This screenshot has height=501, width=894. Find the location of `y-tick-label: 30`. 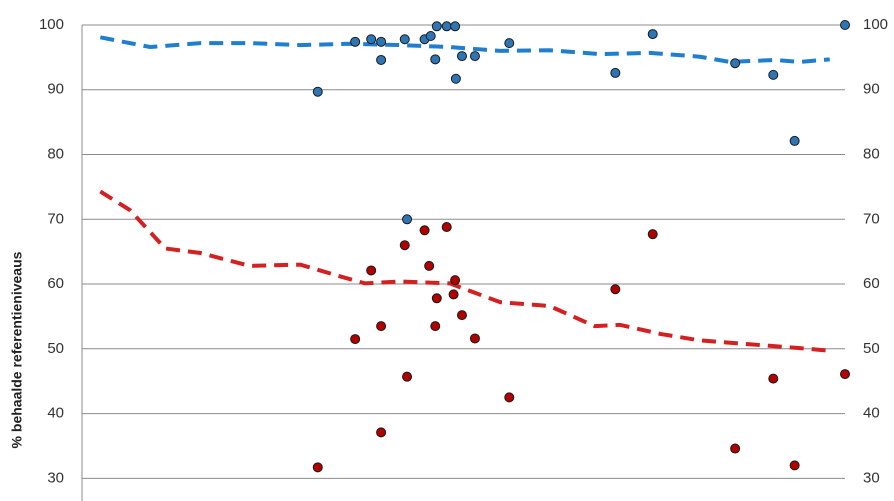

y-tick-label: 30 is located at coordinates (55, 477).